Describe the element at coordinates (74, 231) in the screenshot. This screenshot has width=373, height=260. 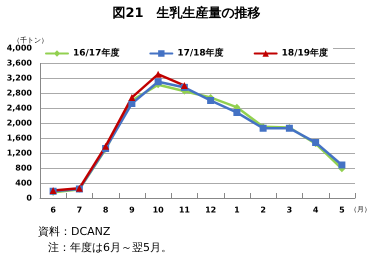
I see `text: 資料：DCANZ` at that location.